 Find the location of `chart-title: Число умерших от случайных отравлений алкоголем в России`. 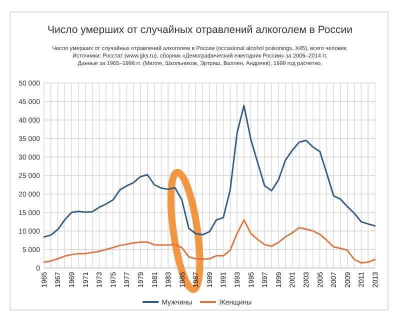

chart-title: Число умерших от случайных отравлений алкоголем в России is located at coordinates (200, 30).